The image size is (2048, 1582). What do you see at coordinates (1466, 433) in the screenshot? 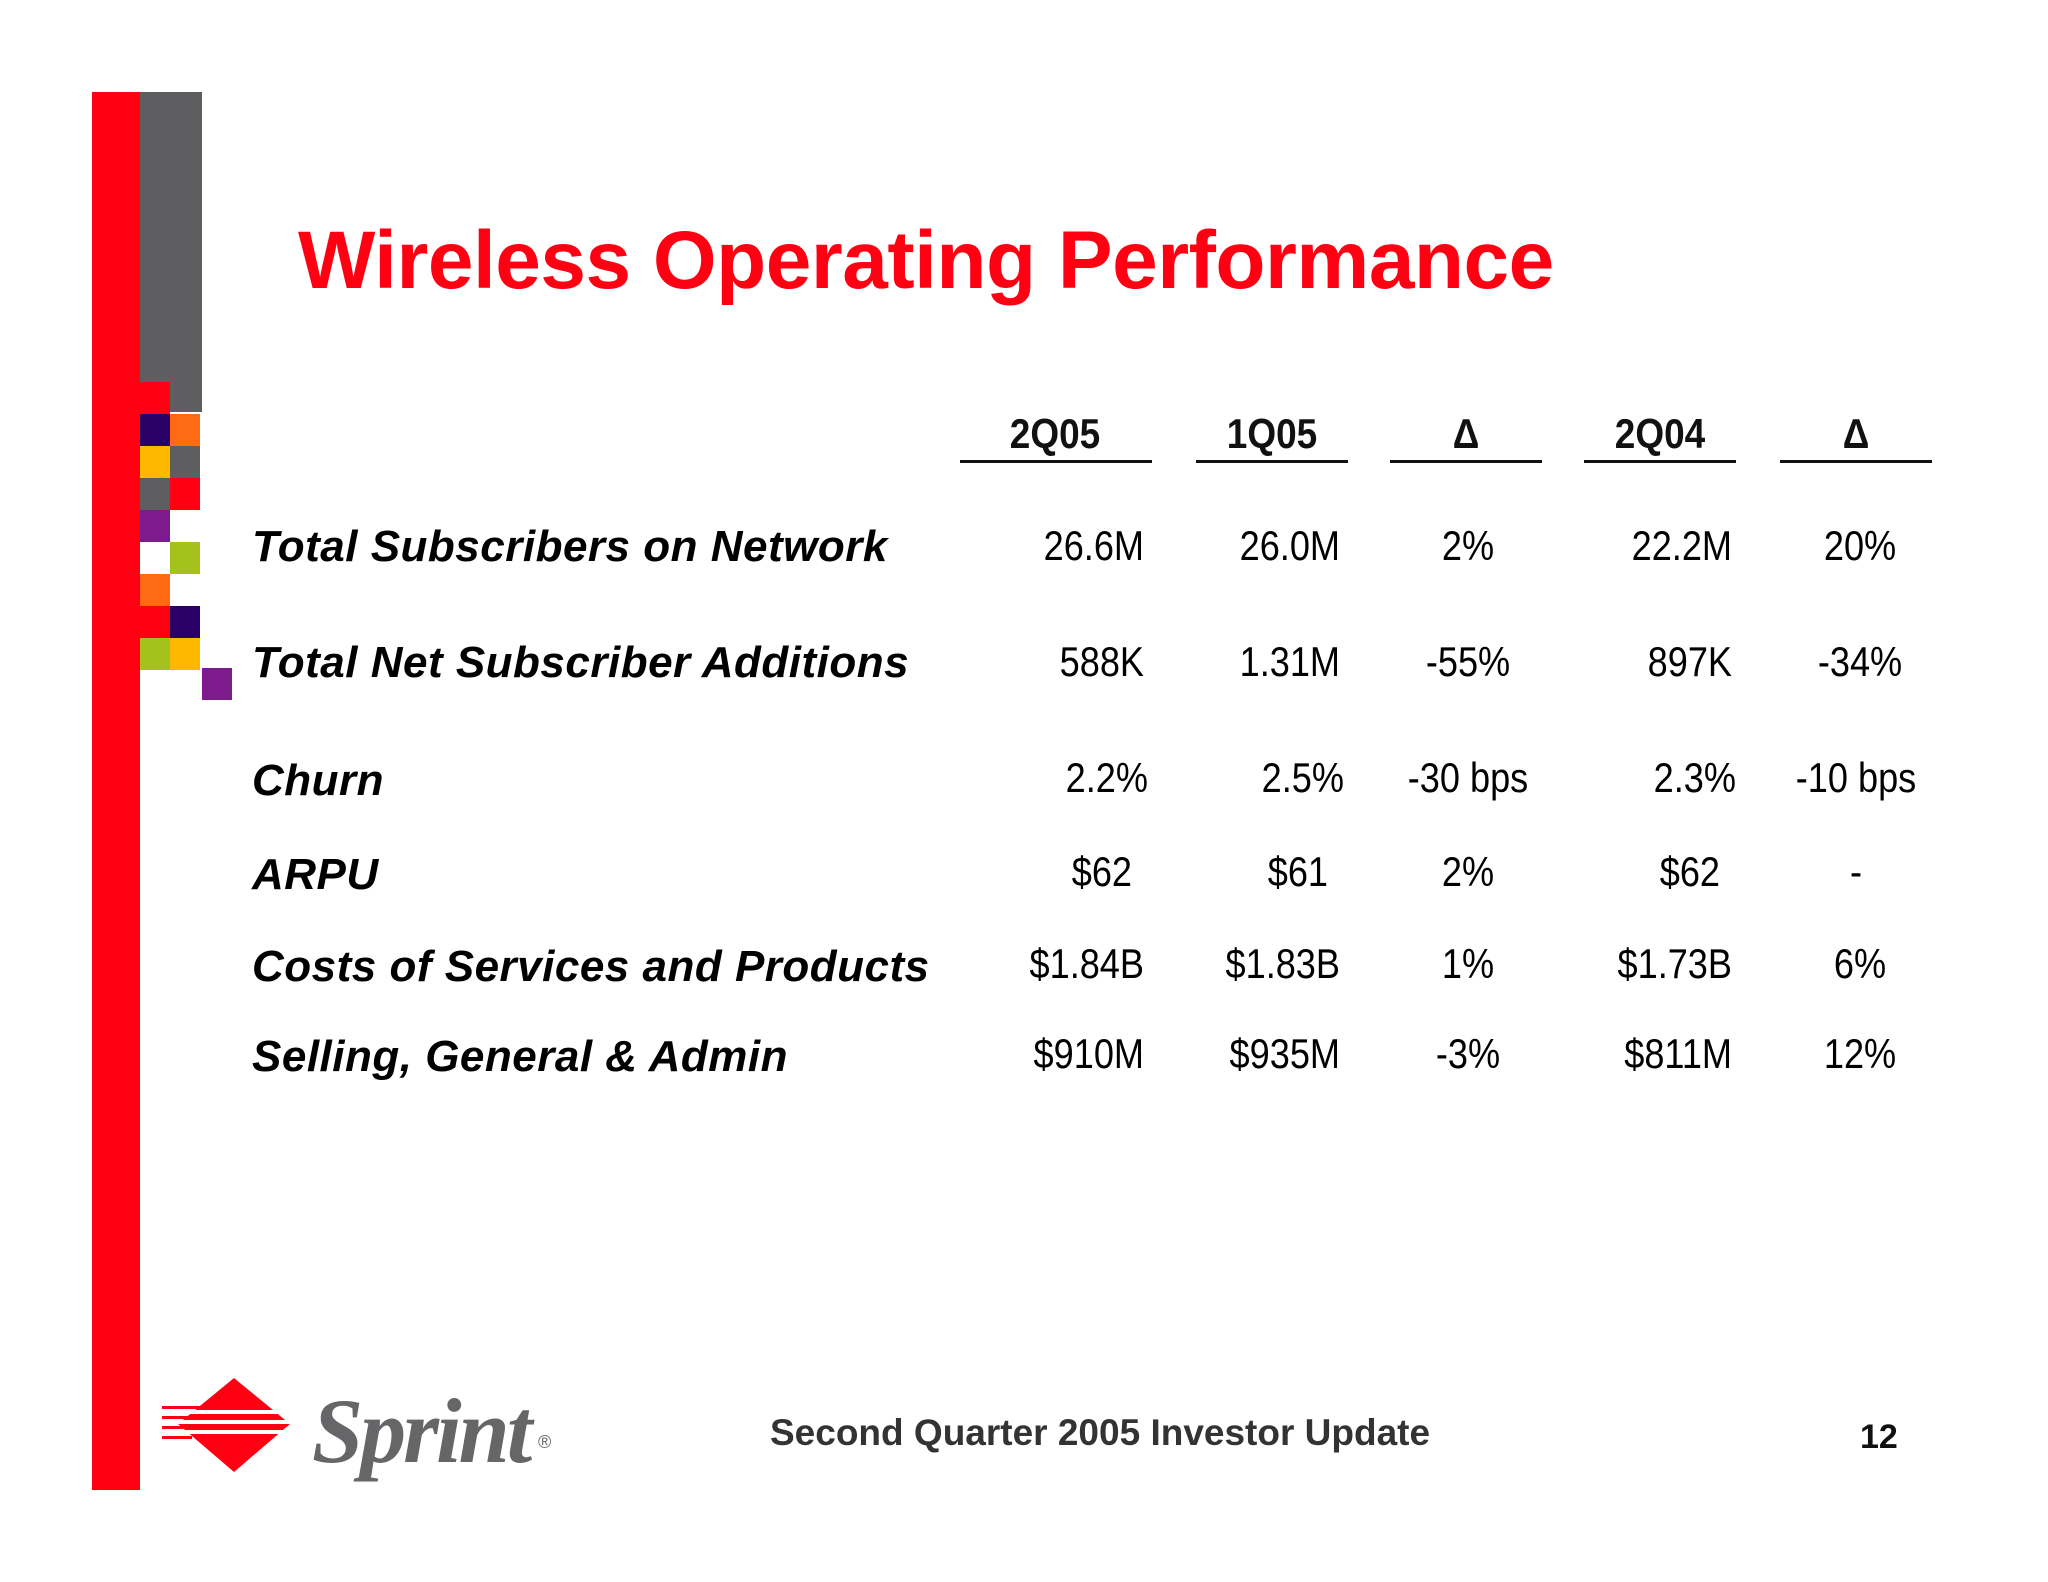
I see `column-header-delta-q: Δ` at bounding box center [1466, 433].